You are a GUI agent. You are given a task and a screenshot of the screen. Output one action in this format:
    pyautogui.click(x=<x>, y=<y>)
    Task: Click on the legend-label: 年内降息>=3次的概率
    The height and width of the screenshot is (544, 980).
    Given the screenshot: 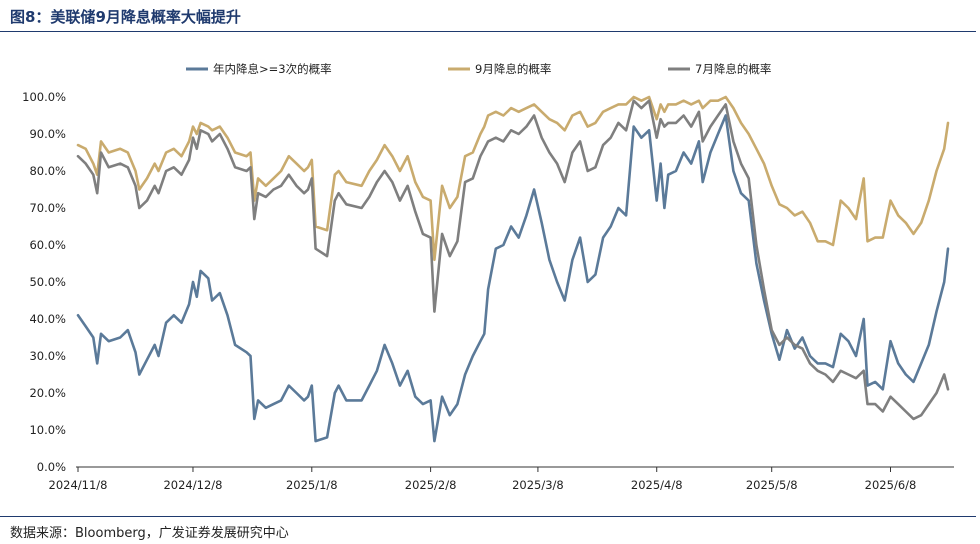 What is the action you would take?
    pyautogui.click(x=272, y=69)
    